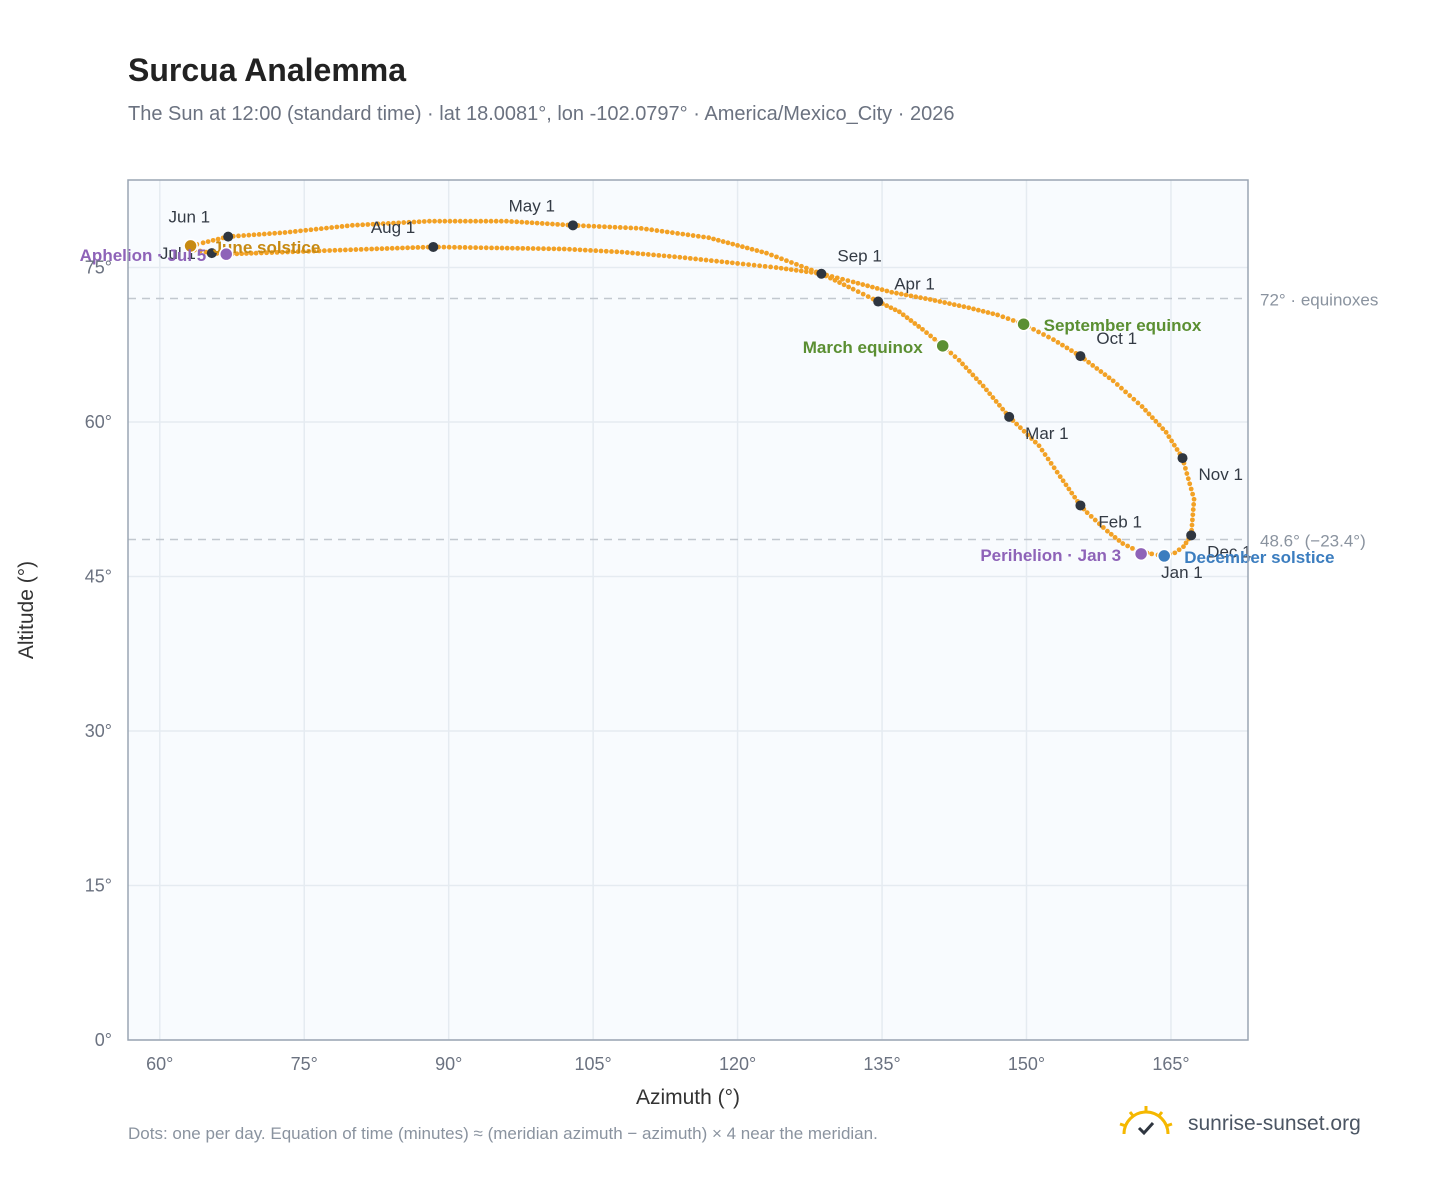 The height and width of the screenshot is (1188, 1448). I want to click on chart-title: Surcua Analemma, so click(267, 70).